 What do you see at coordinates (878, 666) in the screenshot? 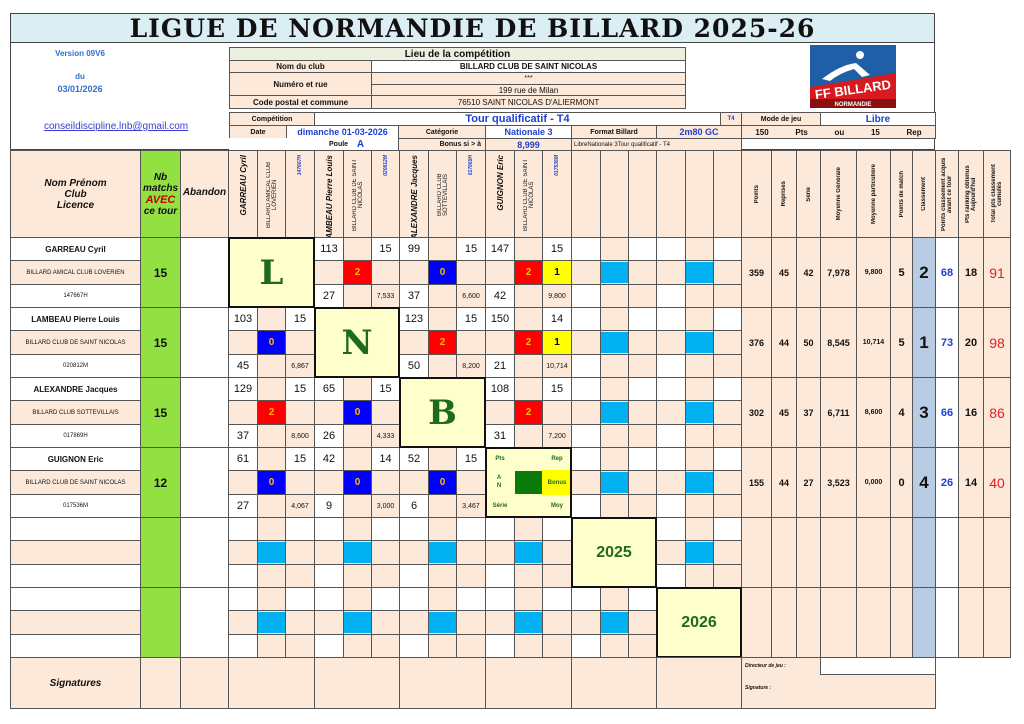
I see `director-input` at bounding box center [878, 666].